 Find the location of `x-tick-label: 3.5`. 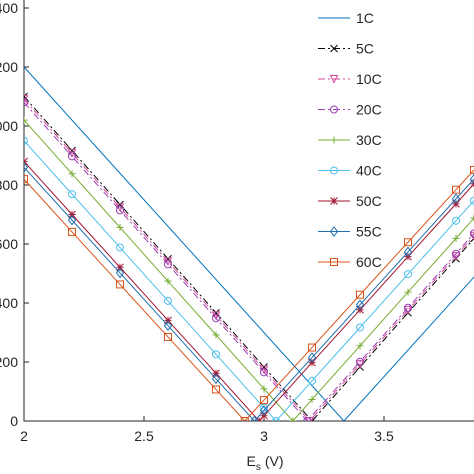

x-tick-label: 3.5 is located at coordinates (384, 436).